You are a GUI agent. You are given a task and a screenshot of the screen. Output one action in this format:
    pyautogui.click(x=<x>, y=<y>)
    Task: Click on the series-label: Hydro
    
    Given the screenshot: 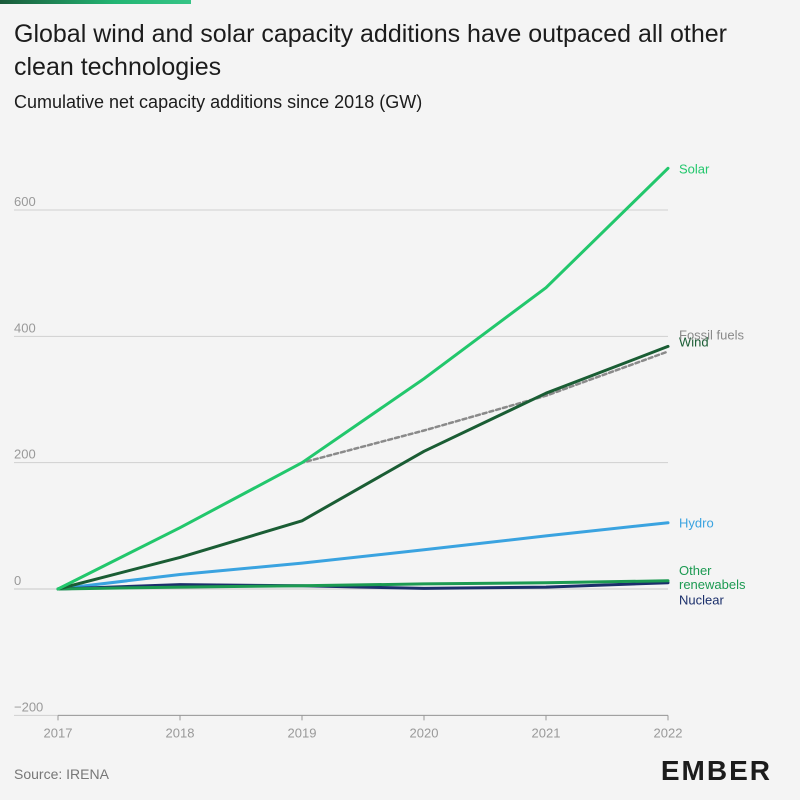 What is the action you would take?
    pyautogui.click(x=696, y=523)
    